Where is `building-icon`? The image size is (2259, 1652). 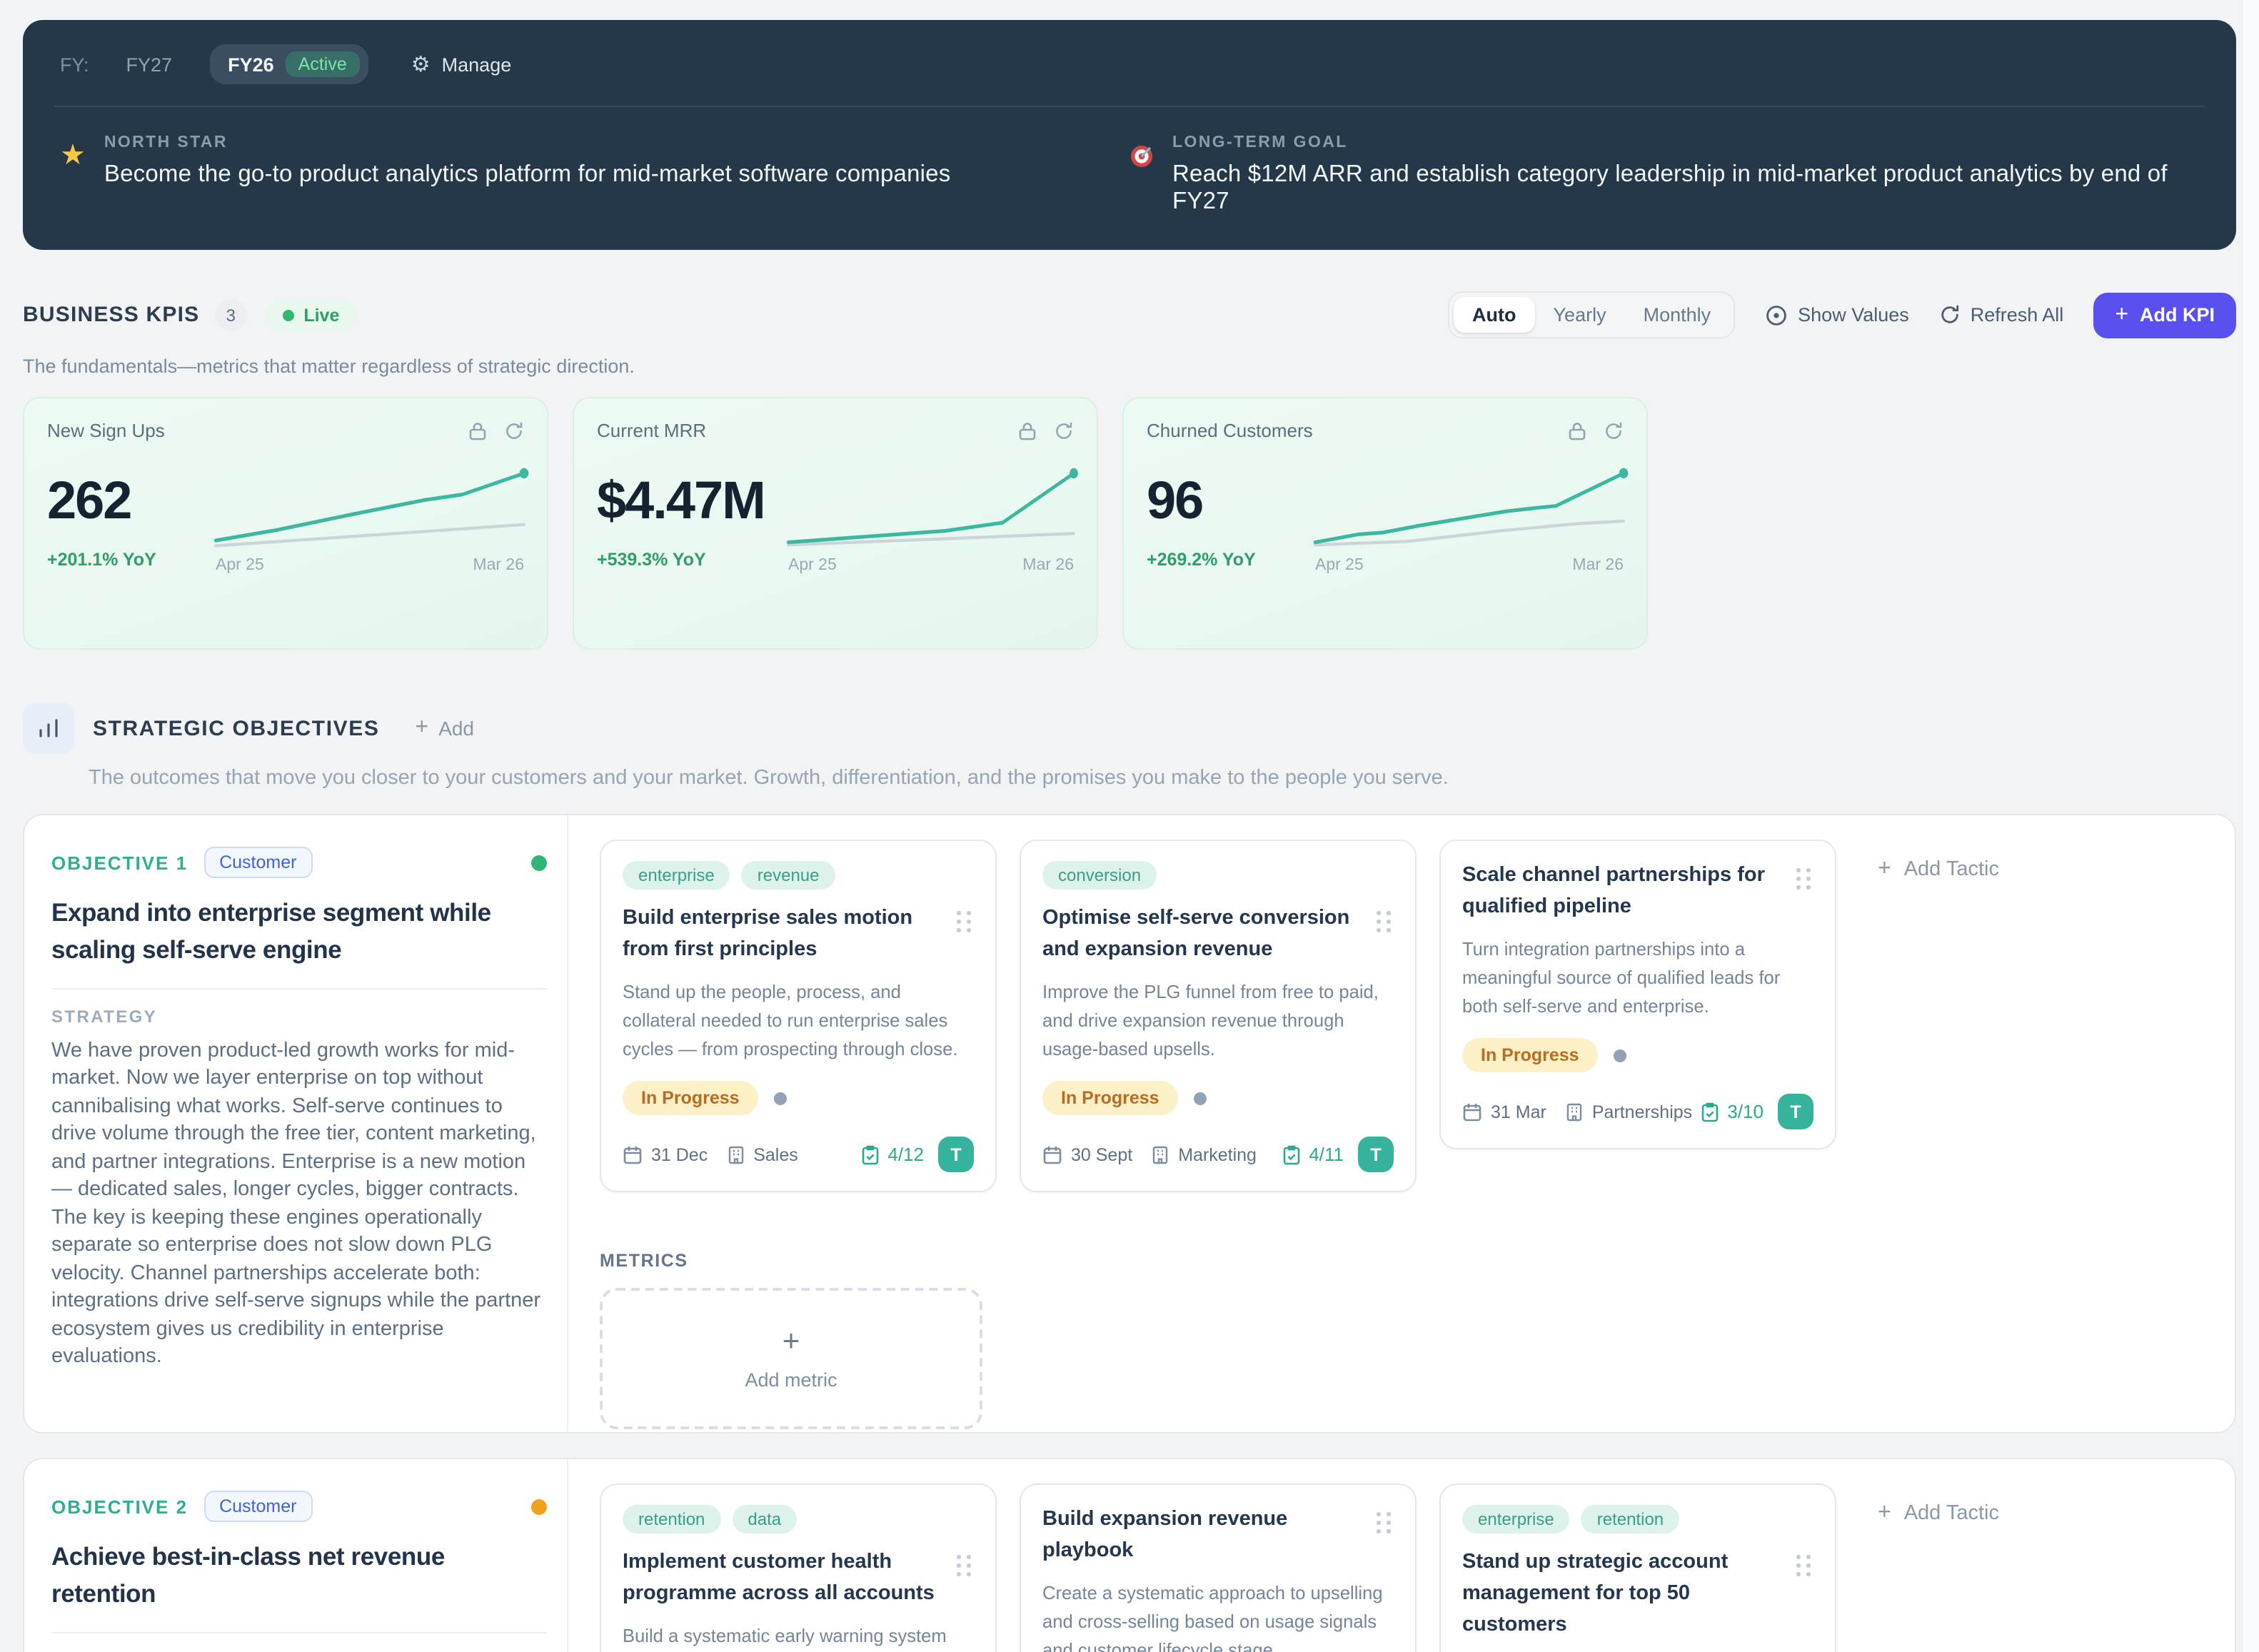 building-icon is located at coordinates (1574, 1112).